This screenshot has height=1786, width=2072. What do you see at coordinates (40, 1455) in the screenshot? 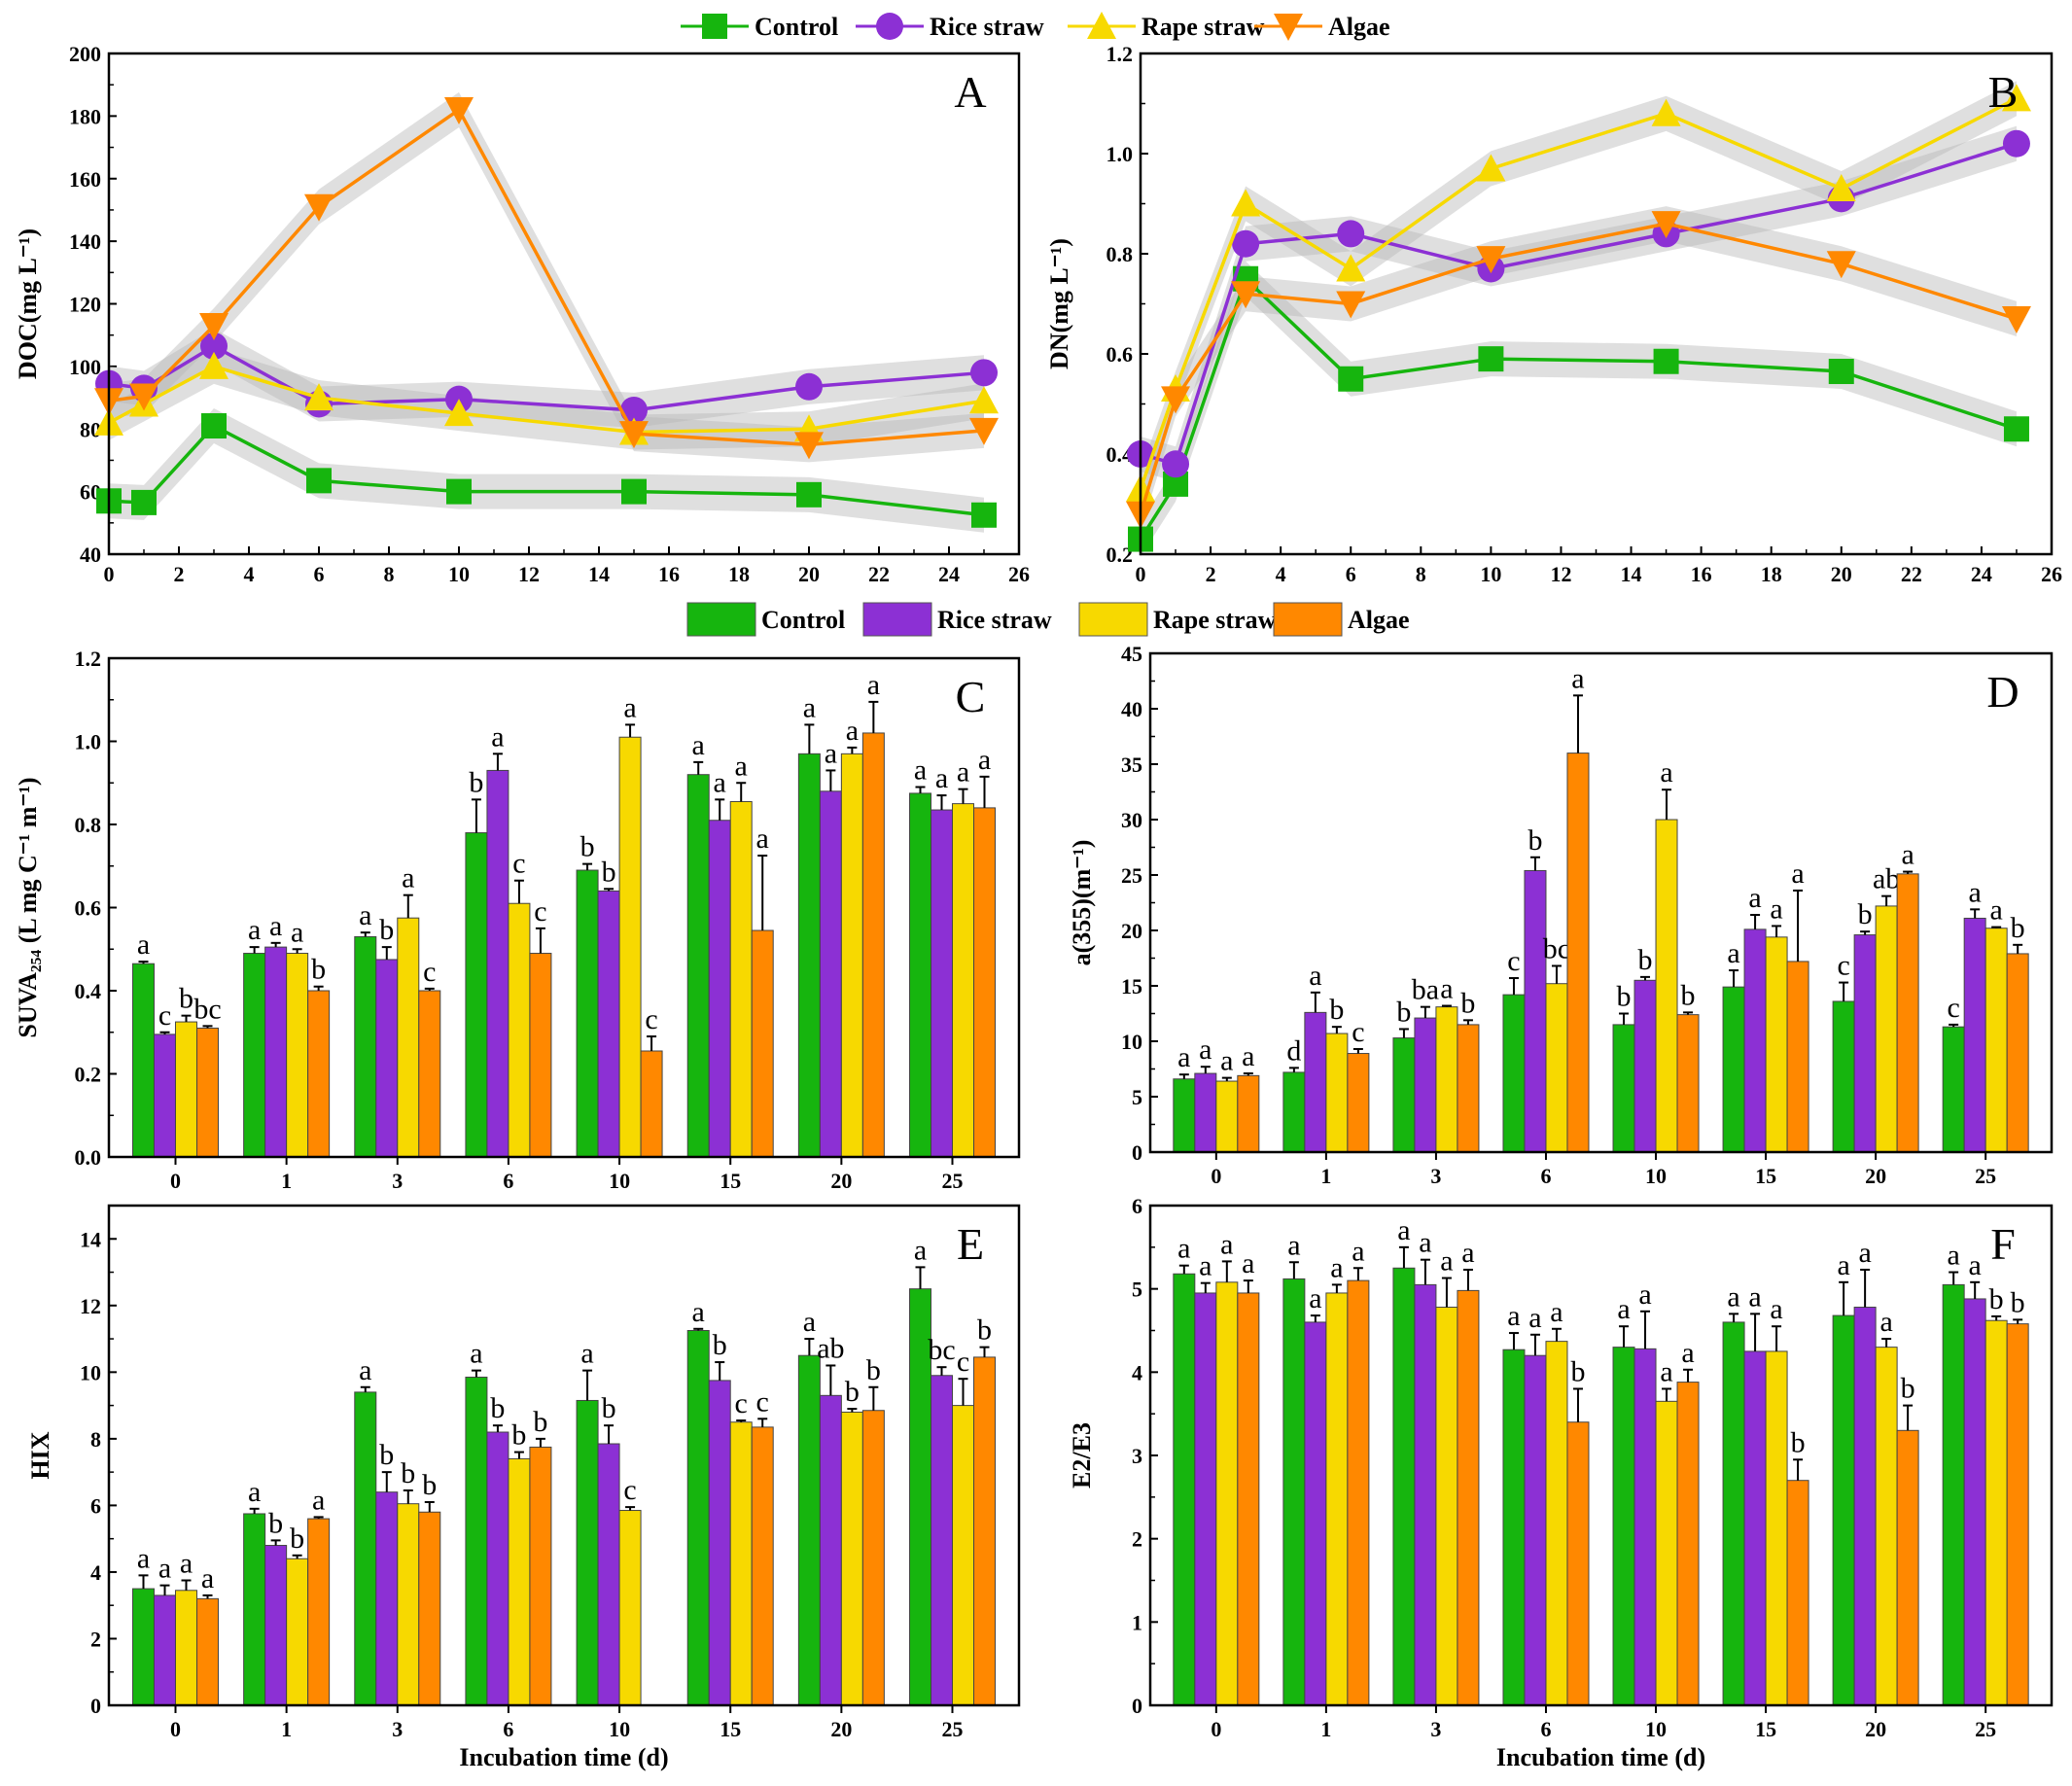
I see `y-axis-title: HIX` at bounding box center [40, 1455].